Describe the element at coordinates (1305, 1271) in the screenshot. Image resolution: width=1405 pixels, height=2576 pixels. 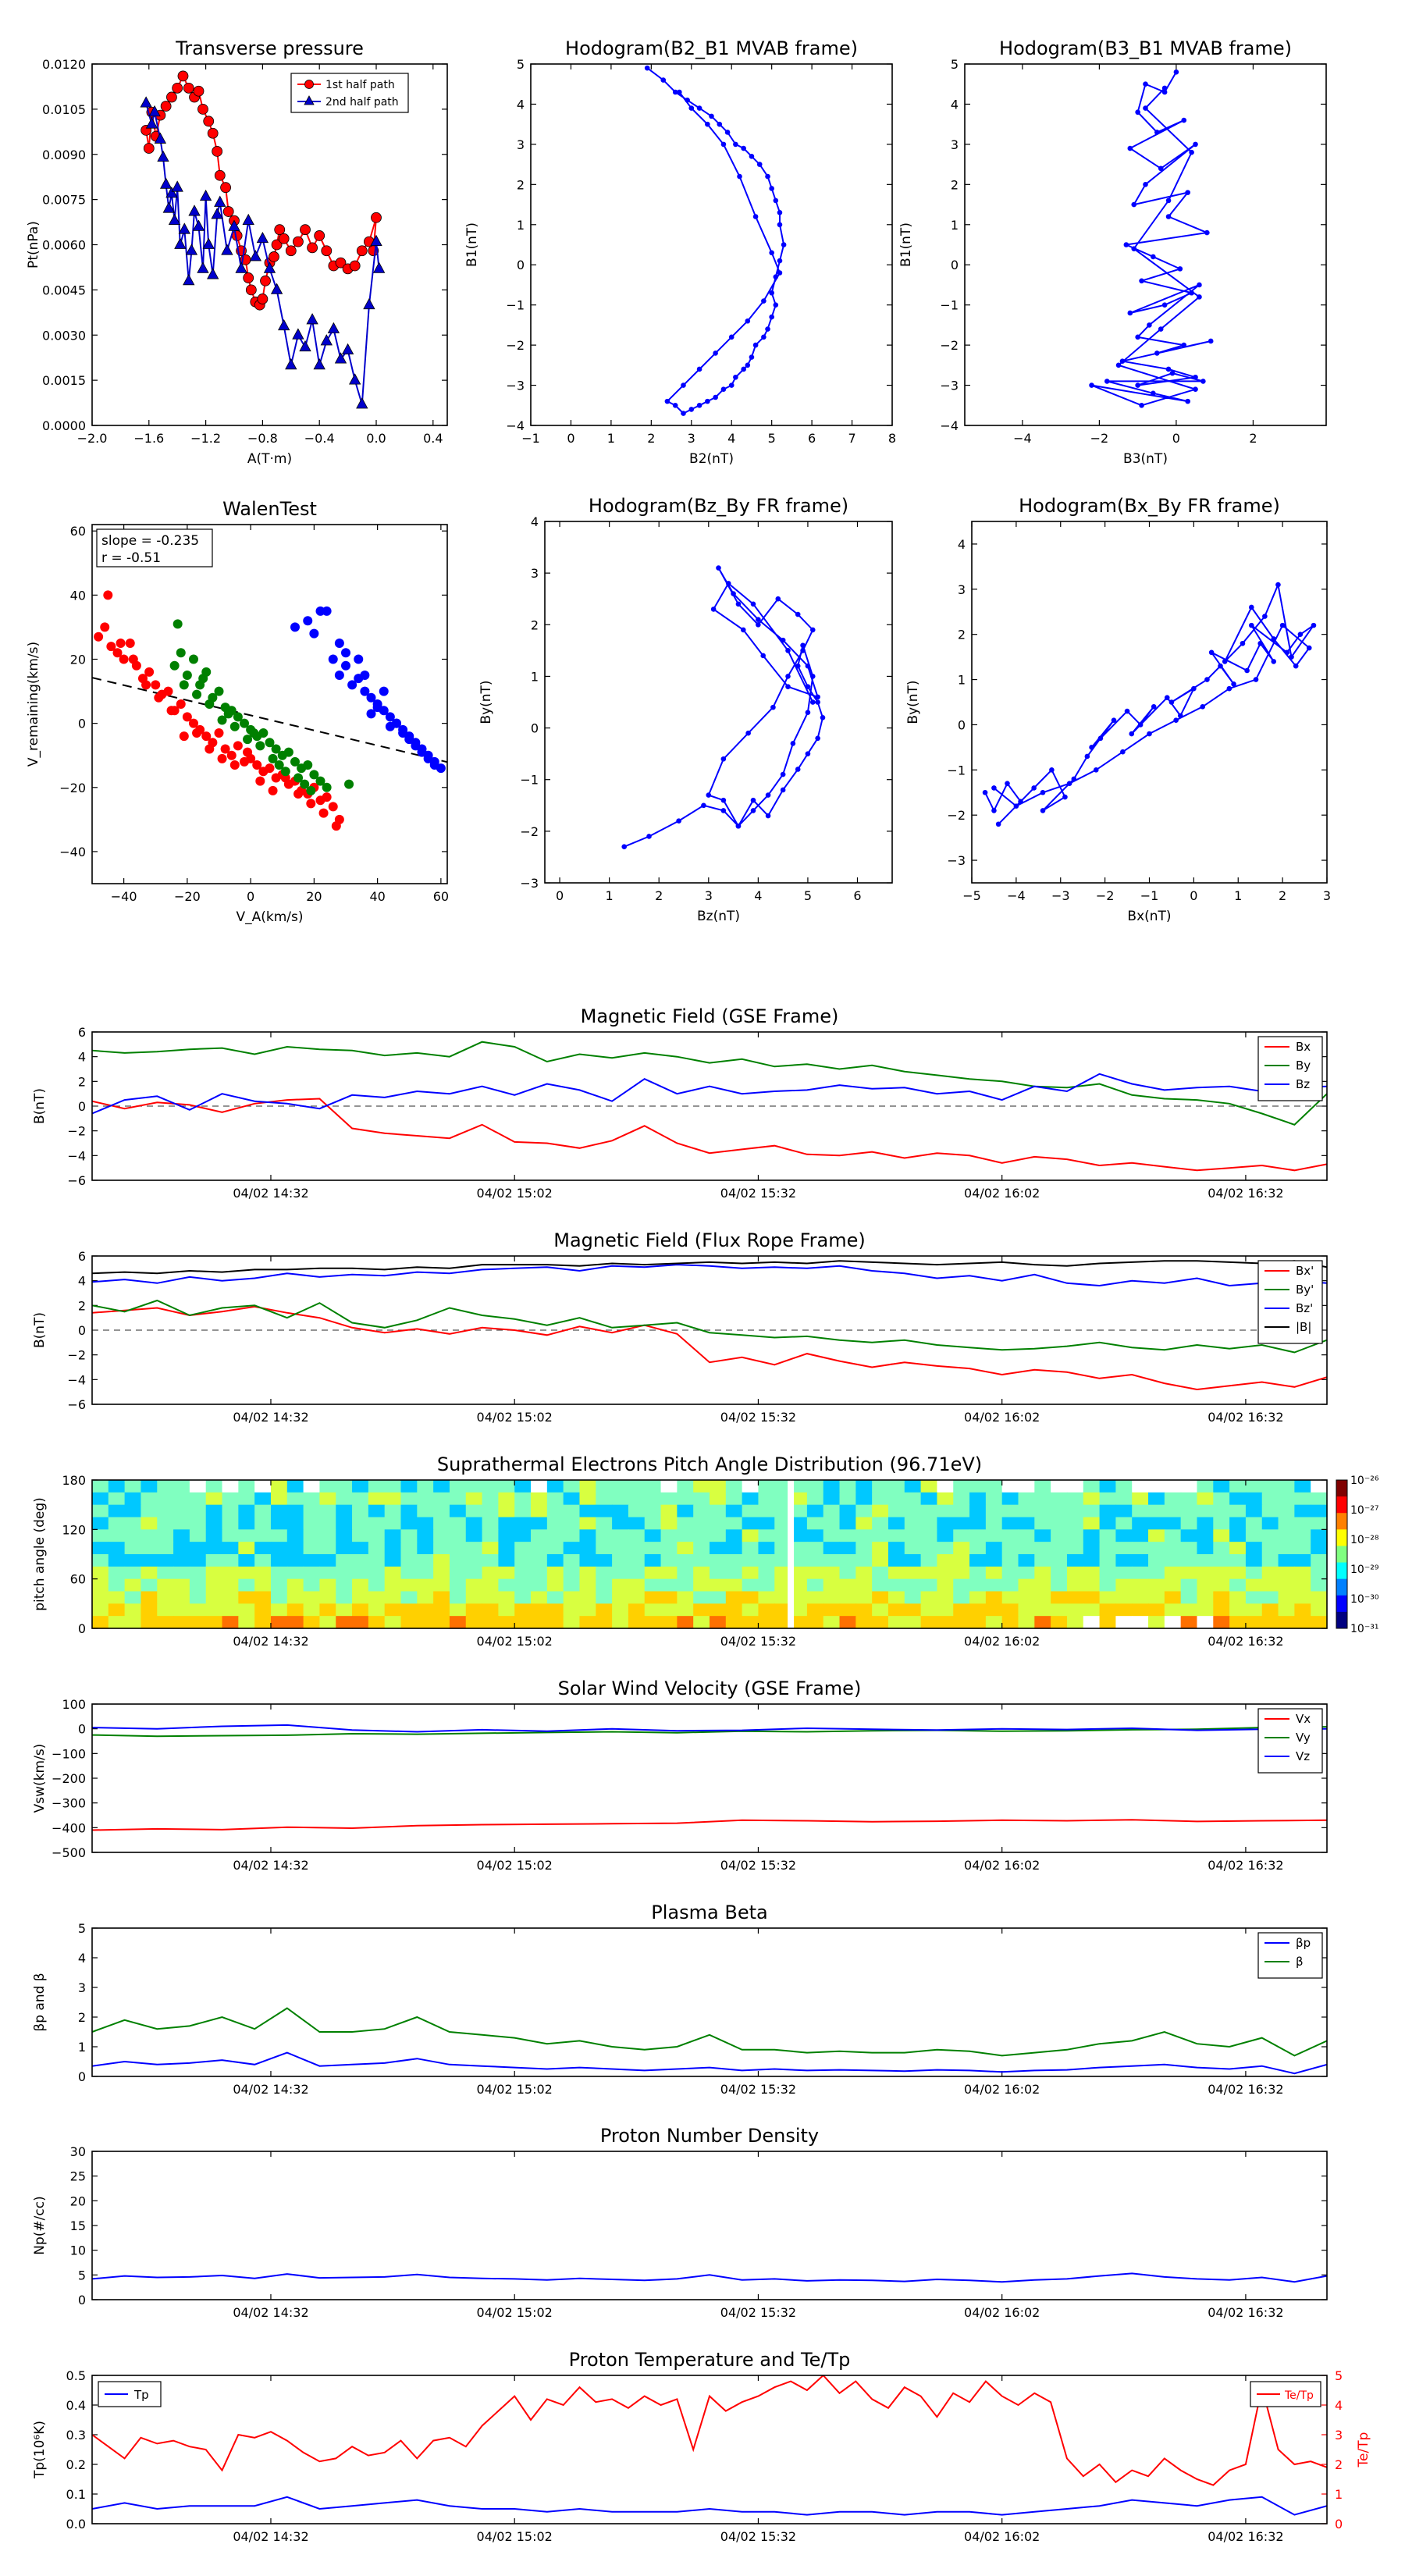
I see `legend-label: Bx'` at that location.